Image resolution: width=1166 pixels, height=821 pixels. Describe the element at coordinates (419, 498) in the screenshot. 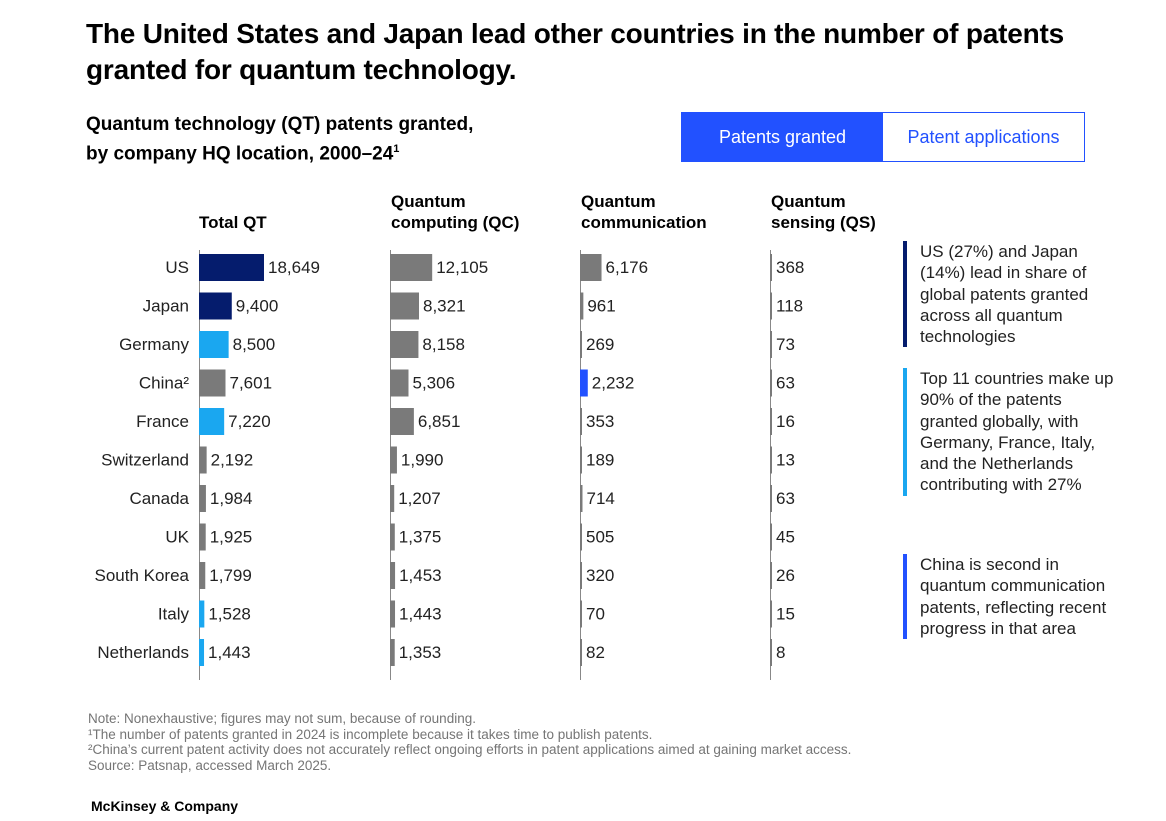

I see `value-label-quantum-computing-qc-canada: 1,207` at that location.